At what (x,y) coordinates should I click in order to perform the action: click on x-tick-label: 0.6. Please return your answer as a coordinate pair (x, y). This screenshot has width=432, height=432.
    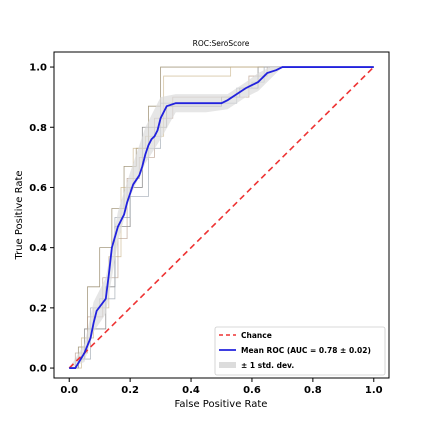
    Looking at the image, I should click on (252, 390).